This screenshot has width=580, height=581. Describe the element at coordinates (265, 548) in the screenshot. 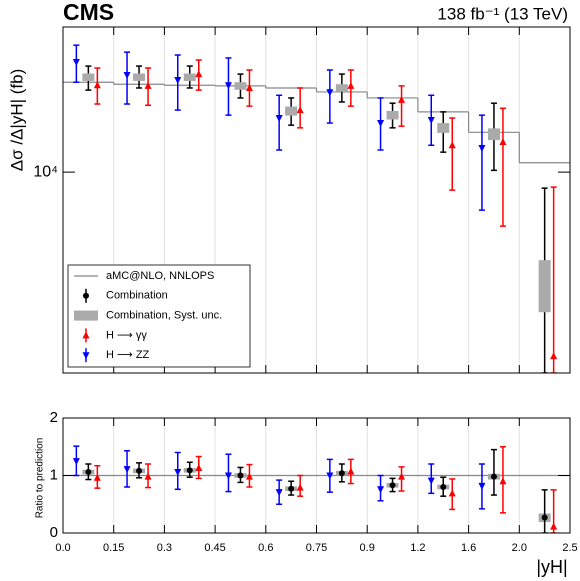

I see `x-tick-label: 0.6` at that location.